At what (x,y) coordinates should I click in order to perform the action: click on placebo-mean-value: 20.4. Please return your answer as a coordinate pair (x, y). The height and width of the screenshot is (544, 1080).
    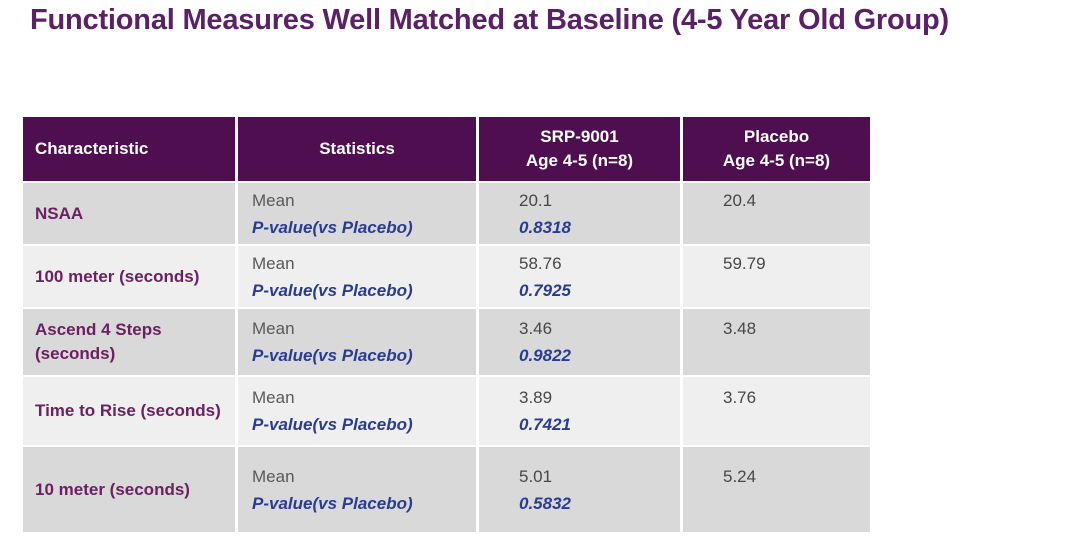
    Looking at the image, I should click on (740, 200).